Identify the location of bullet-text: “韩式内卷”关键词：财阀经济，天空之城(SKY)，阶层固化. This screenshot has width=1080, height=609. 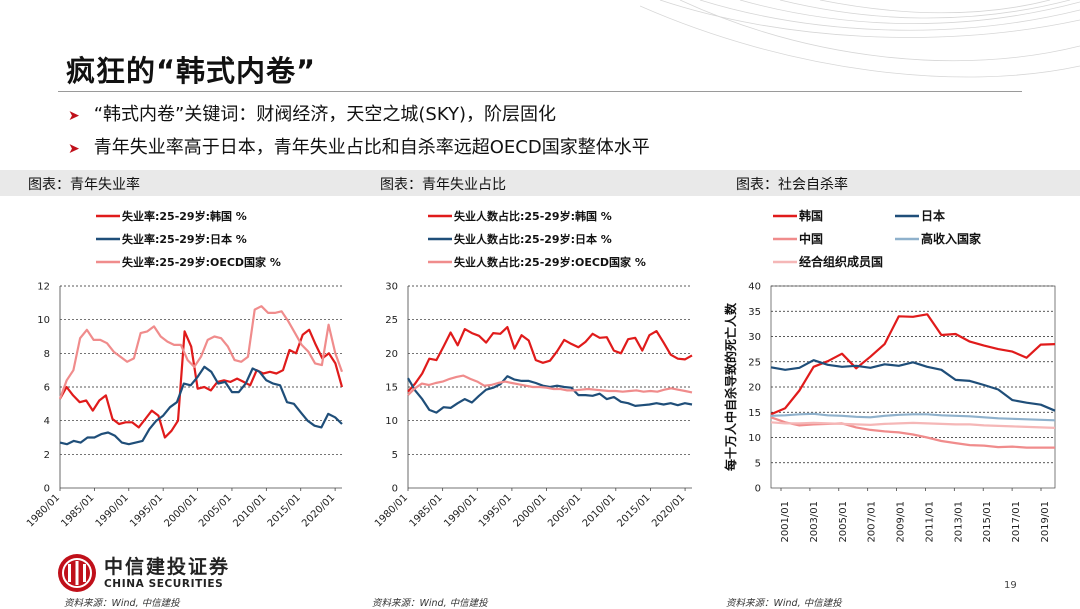
(325, 114).